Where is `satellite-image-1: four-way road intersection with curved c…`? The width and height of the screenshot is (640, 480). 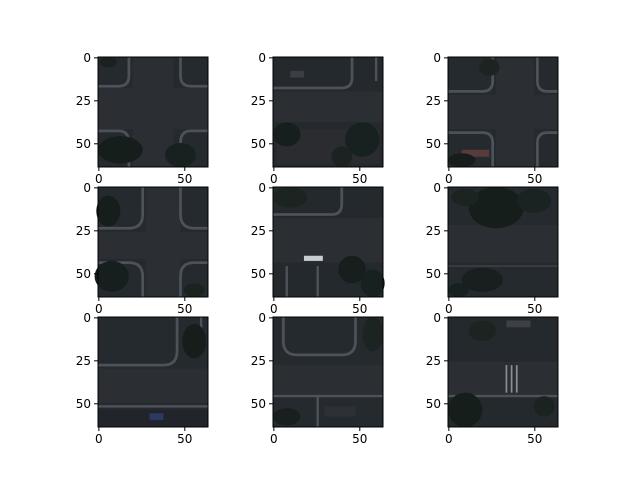
satellite-image-1: four-way road intersection with curved c… is located at coordinates (153, 112).